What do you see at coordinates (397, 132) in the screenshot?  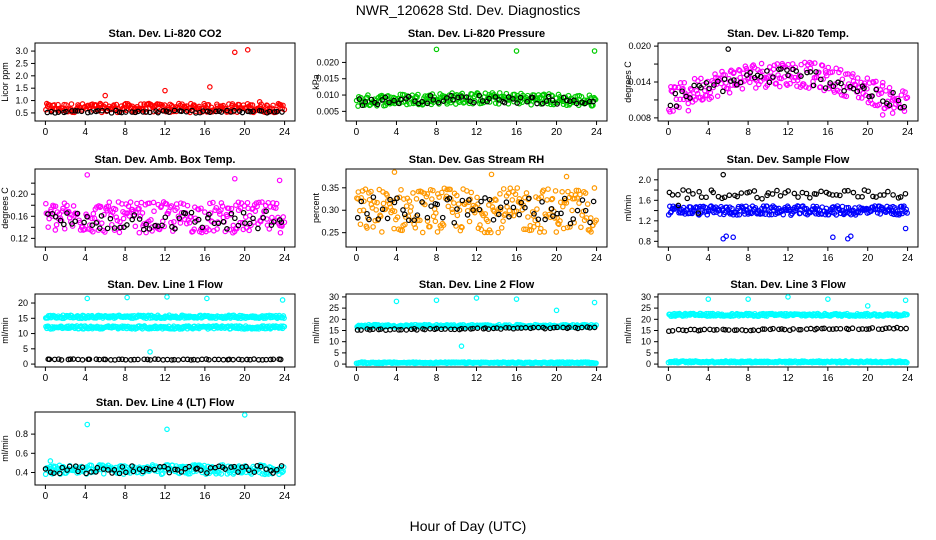 I see `x-tick-label: 4` at bounding box center [397, 132].